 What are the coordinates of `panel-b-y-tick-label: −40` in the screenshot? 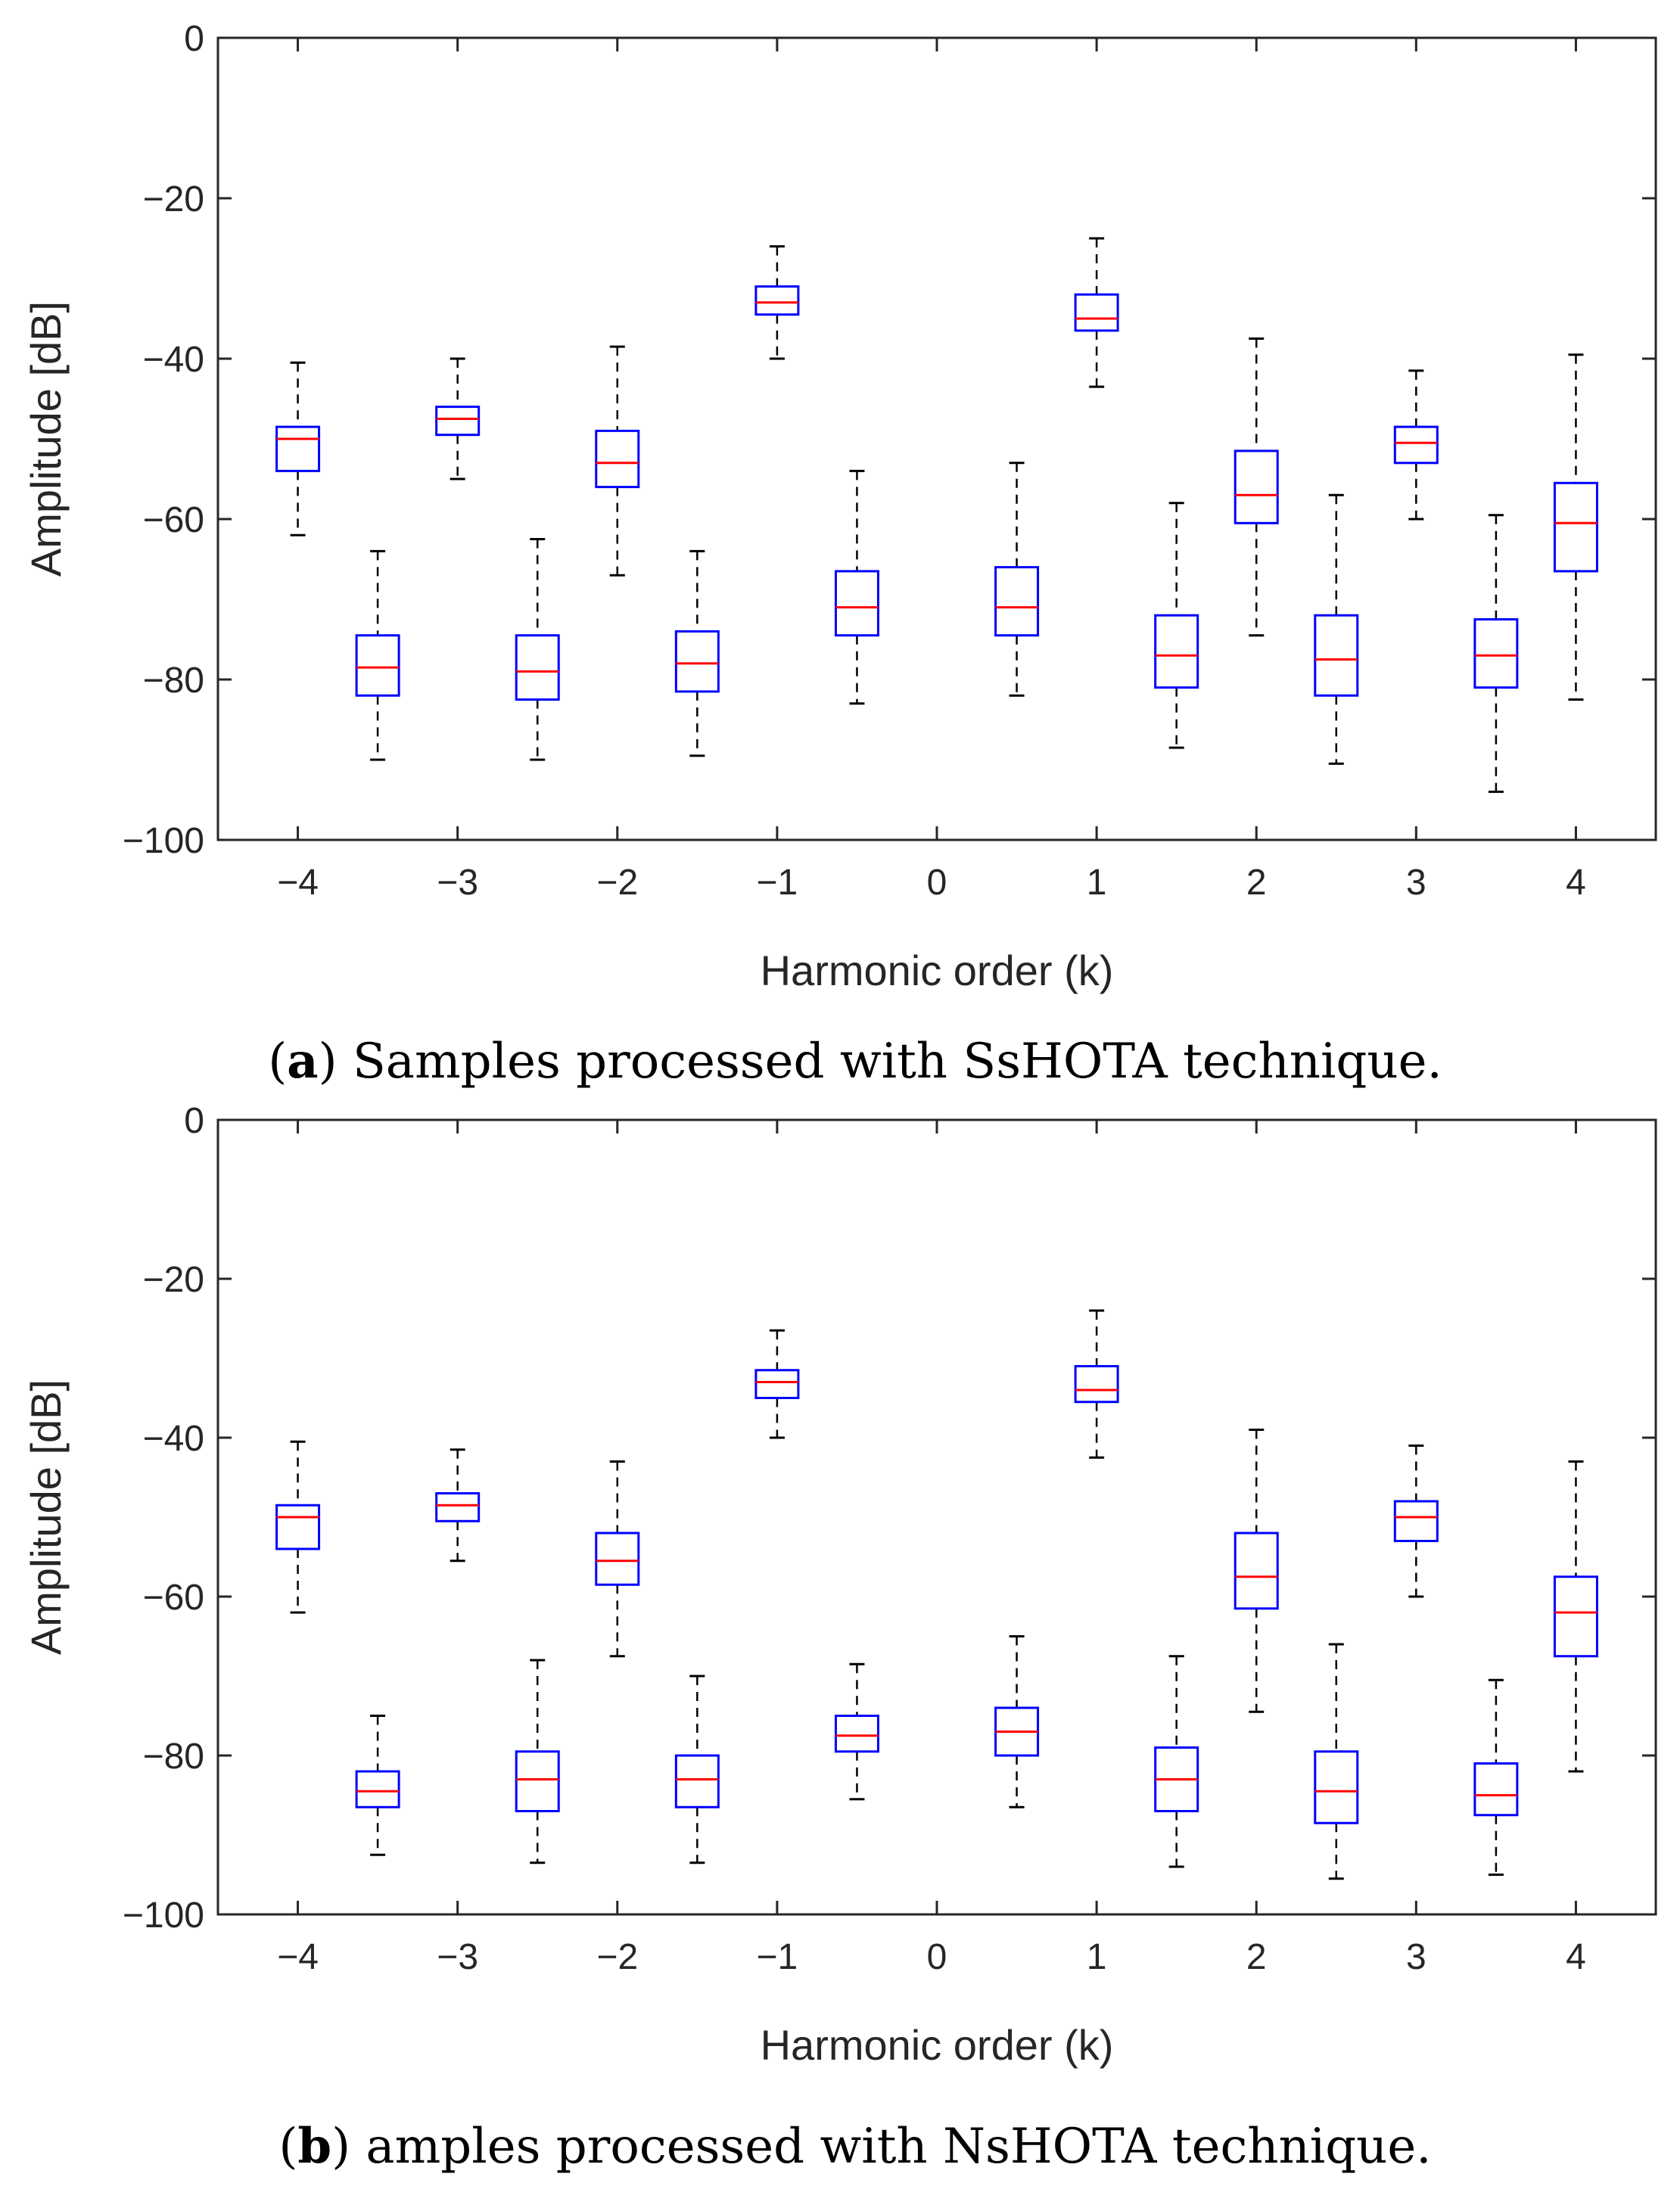 It's located at (173, 1439).